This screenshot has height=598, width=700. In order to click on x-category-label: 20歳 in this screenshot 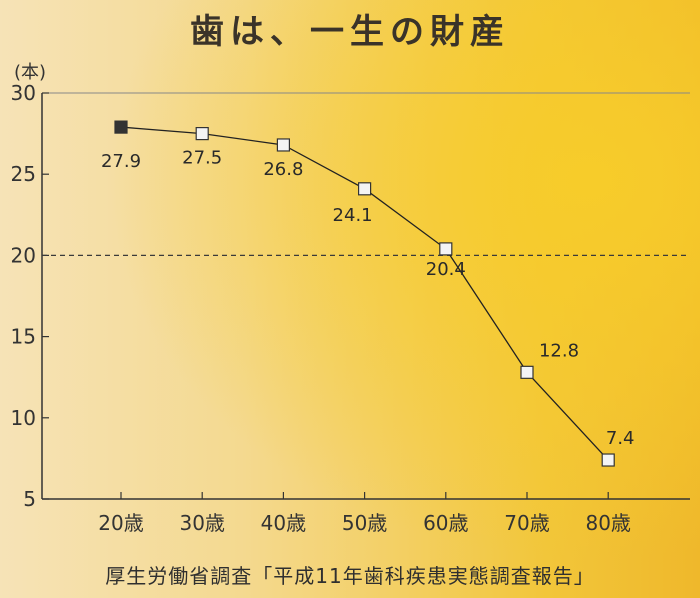, I will do `click(120, 523)`.